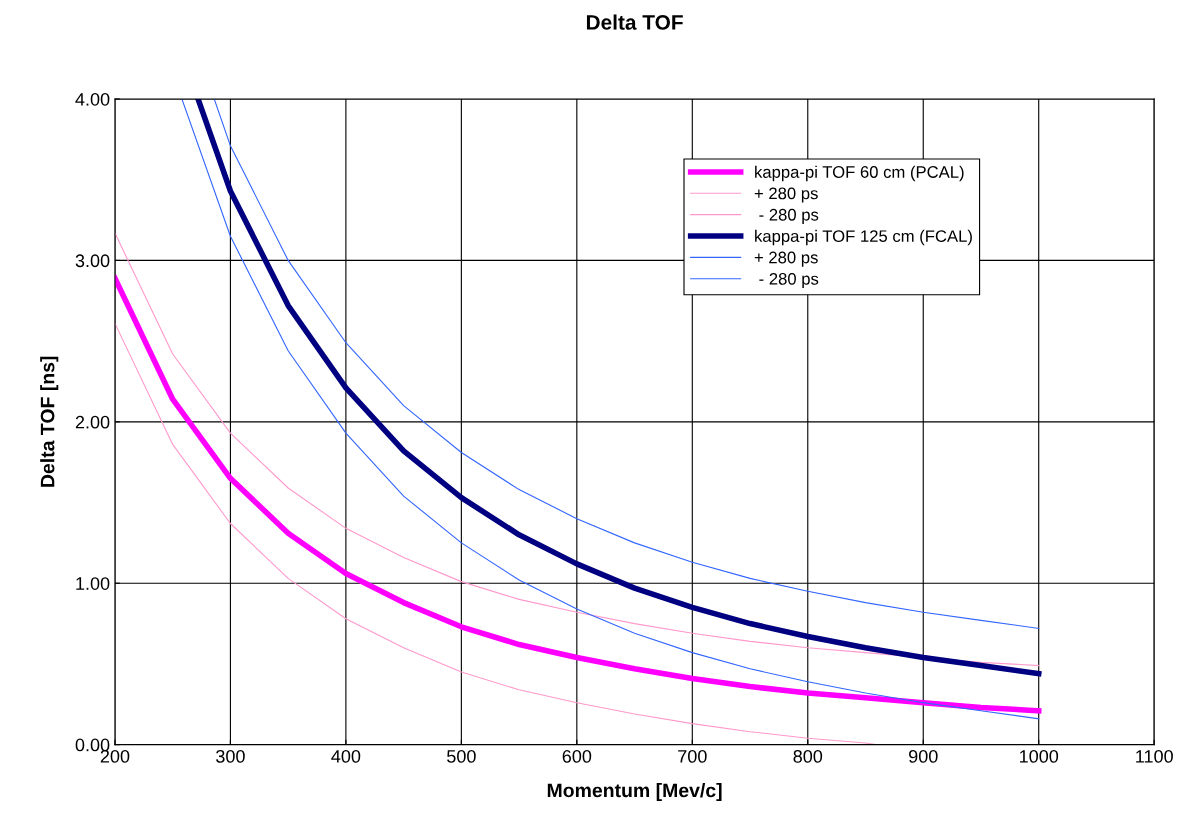 This screenshot has height=832, width=1185. Describe the element at coordinates (634, 22) in the screenshot. I see `chart-title: Delta TOF` at that location.